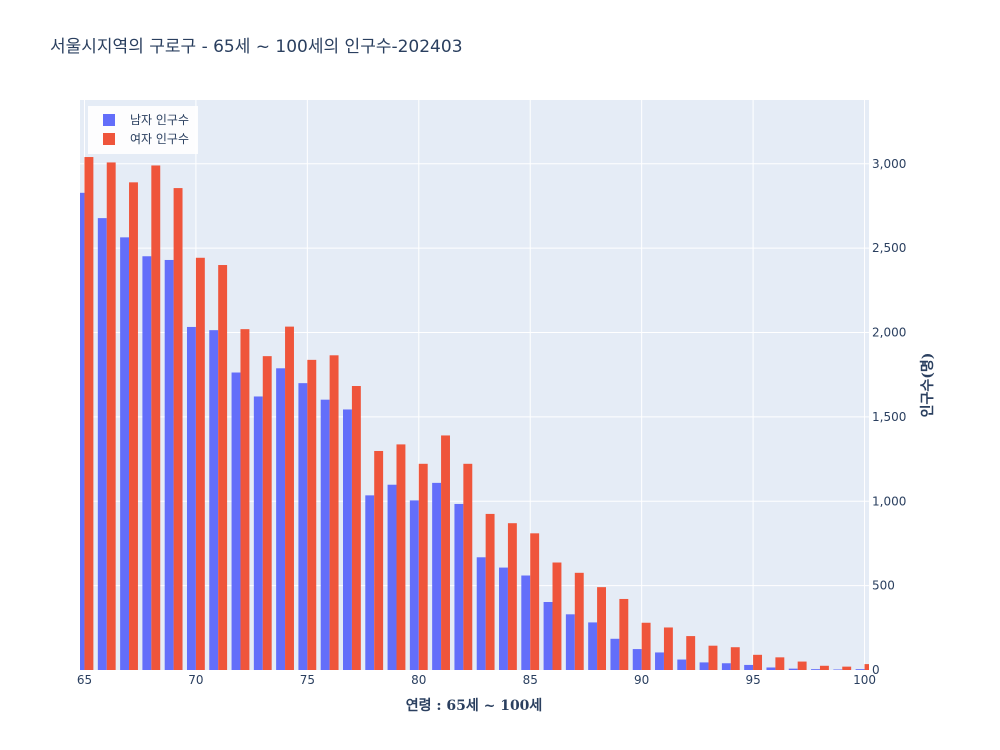  What do you see at coordinates (889, 164) in the screenshot?
I see `y-tick-label: 3,000` at bounding box center [889, 164].